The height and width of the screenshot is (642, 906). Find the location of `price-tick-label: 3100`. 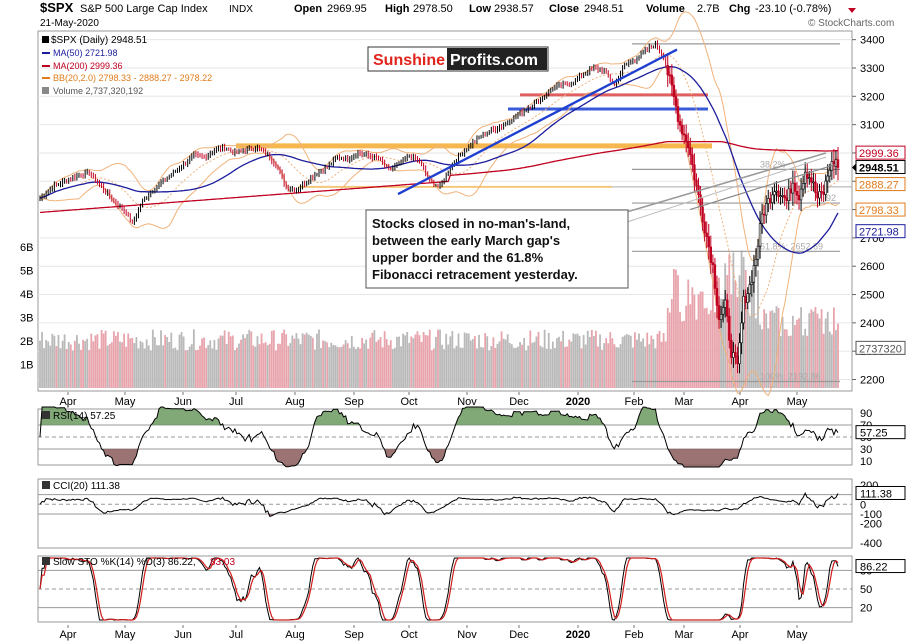

price-tick-label: 3100 is located at coordinates (872, 126).